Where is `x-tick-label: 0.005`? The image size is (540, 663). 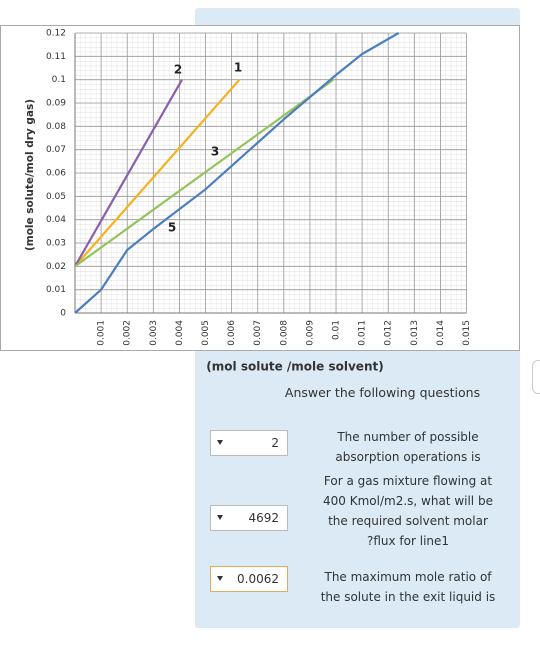 x-tick-label: 0.005 is located at coordinates (206, 333).